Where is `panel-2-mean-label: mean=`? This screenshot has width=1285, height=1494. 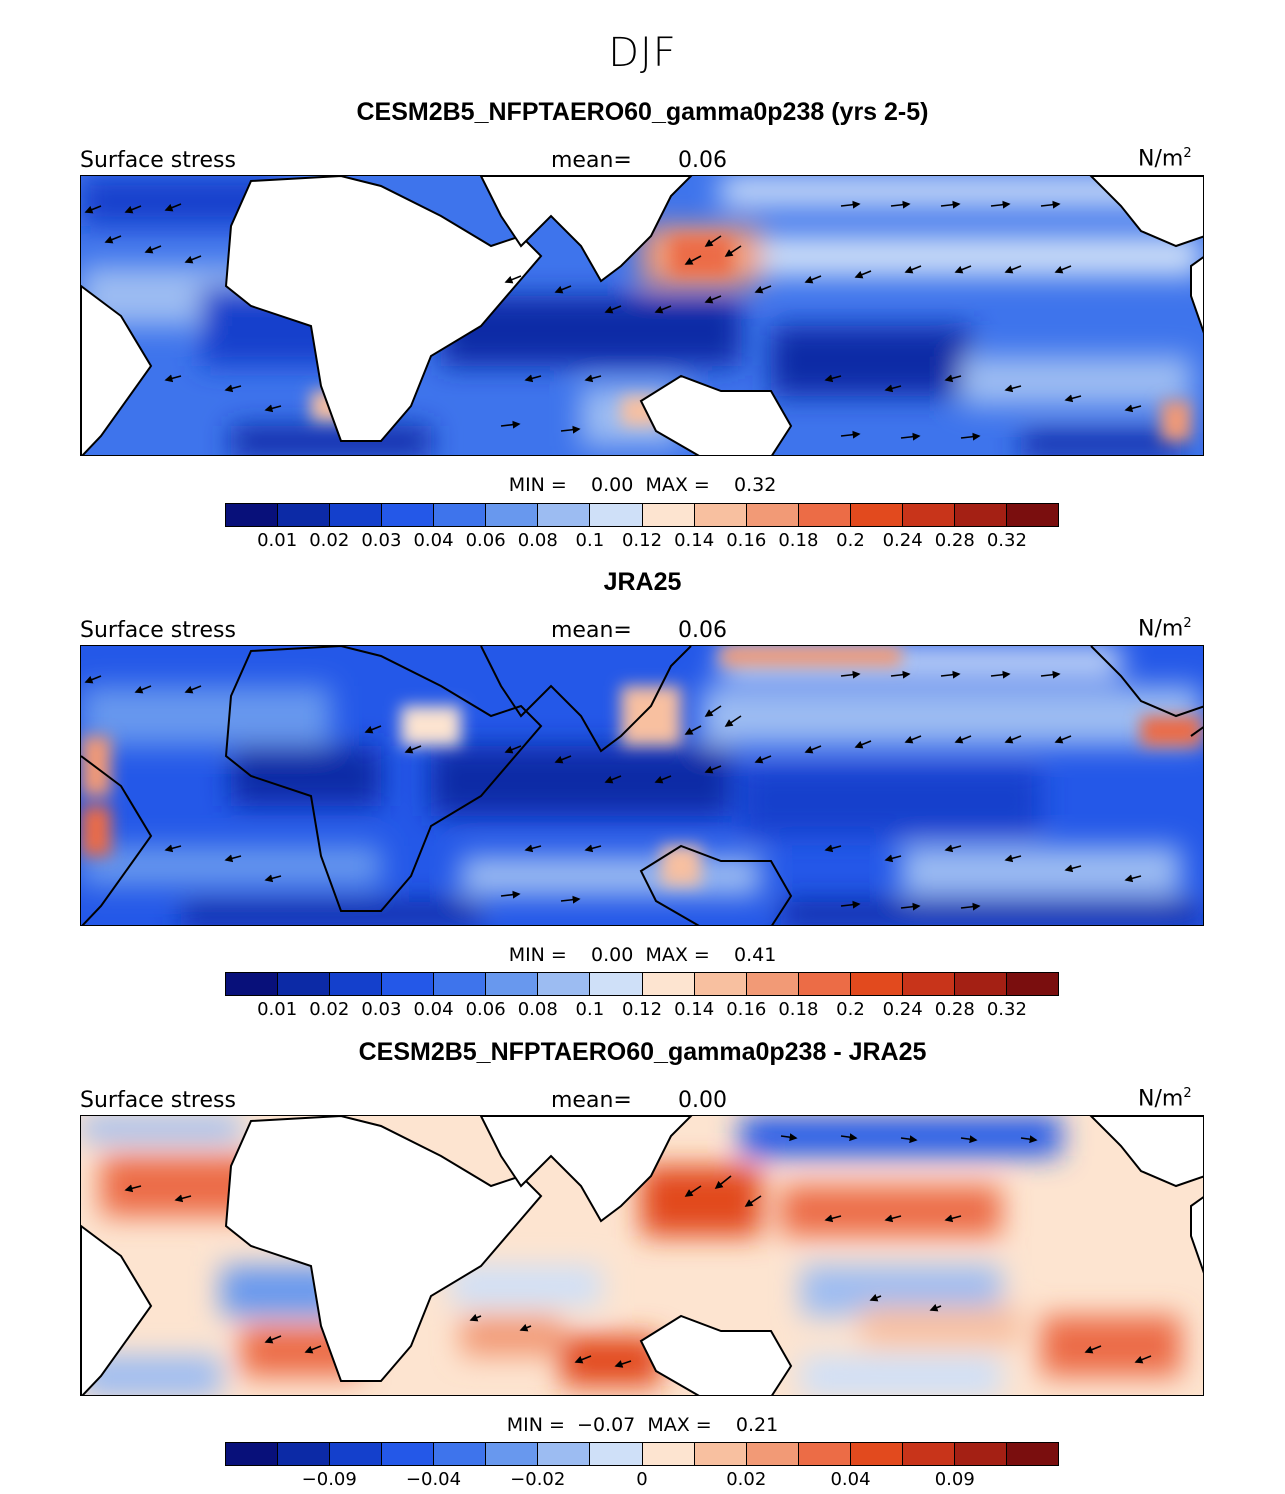 panel-2-mean-label: mean= is located at coordinates (591, 630).